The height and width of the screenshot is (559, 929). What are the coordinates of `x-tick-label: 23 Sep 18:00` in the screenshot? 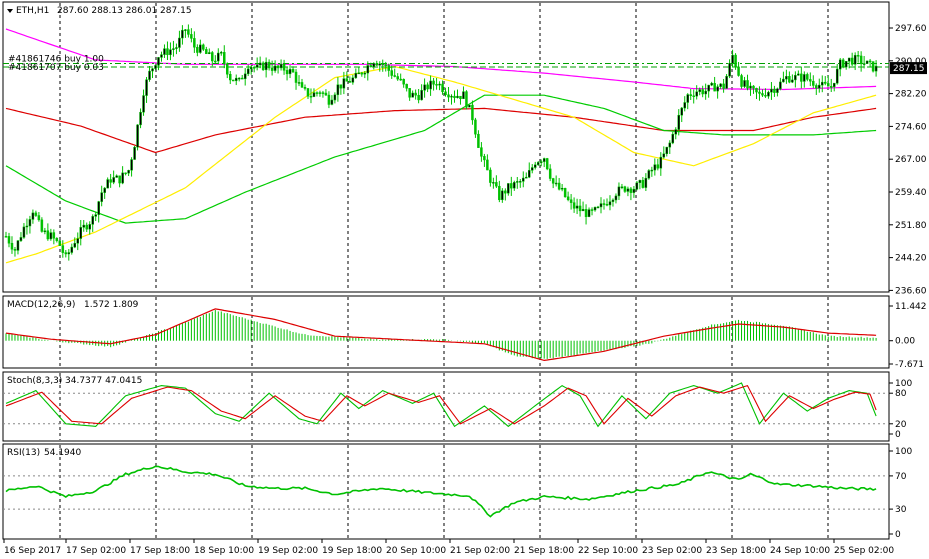 It's located at (736, 551).